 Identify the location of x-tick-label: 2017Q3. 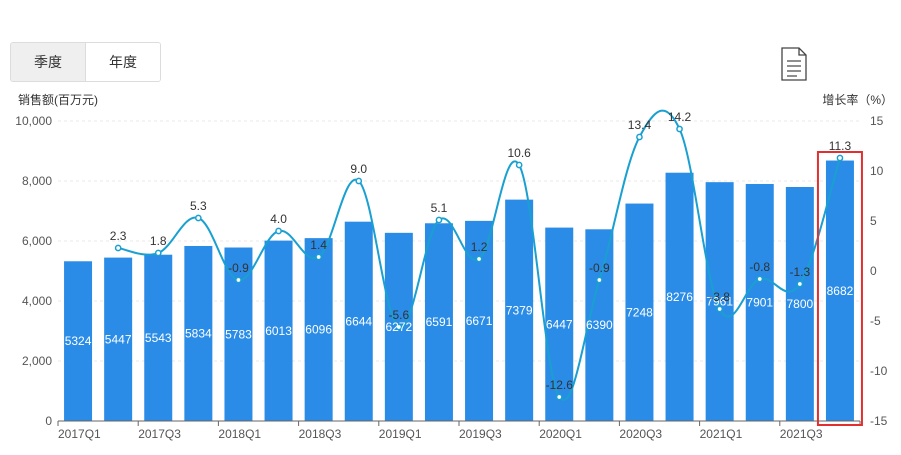
(159, 434).